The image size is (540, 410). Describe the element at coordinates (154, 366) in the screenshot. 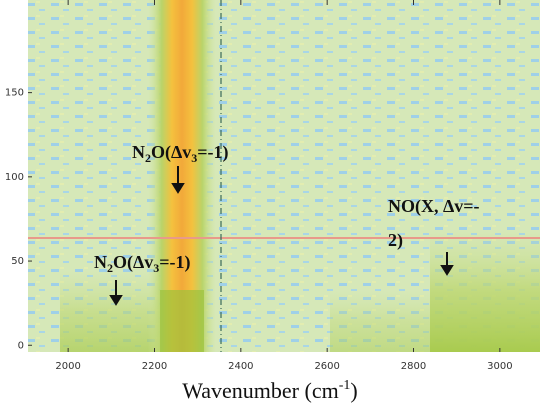

I see `x-tick-label: 2200` at that location.